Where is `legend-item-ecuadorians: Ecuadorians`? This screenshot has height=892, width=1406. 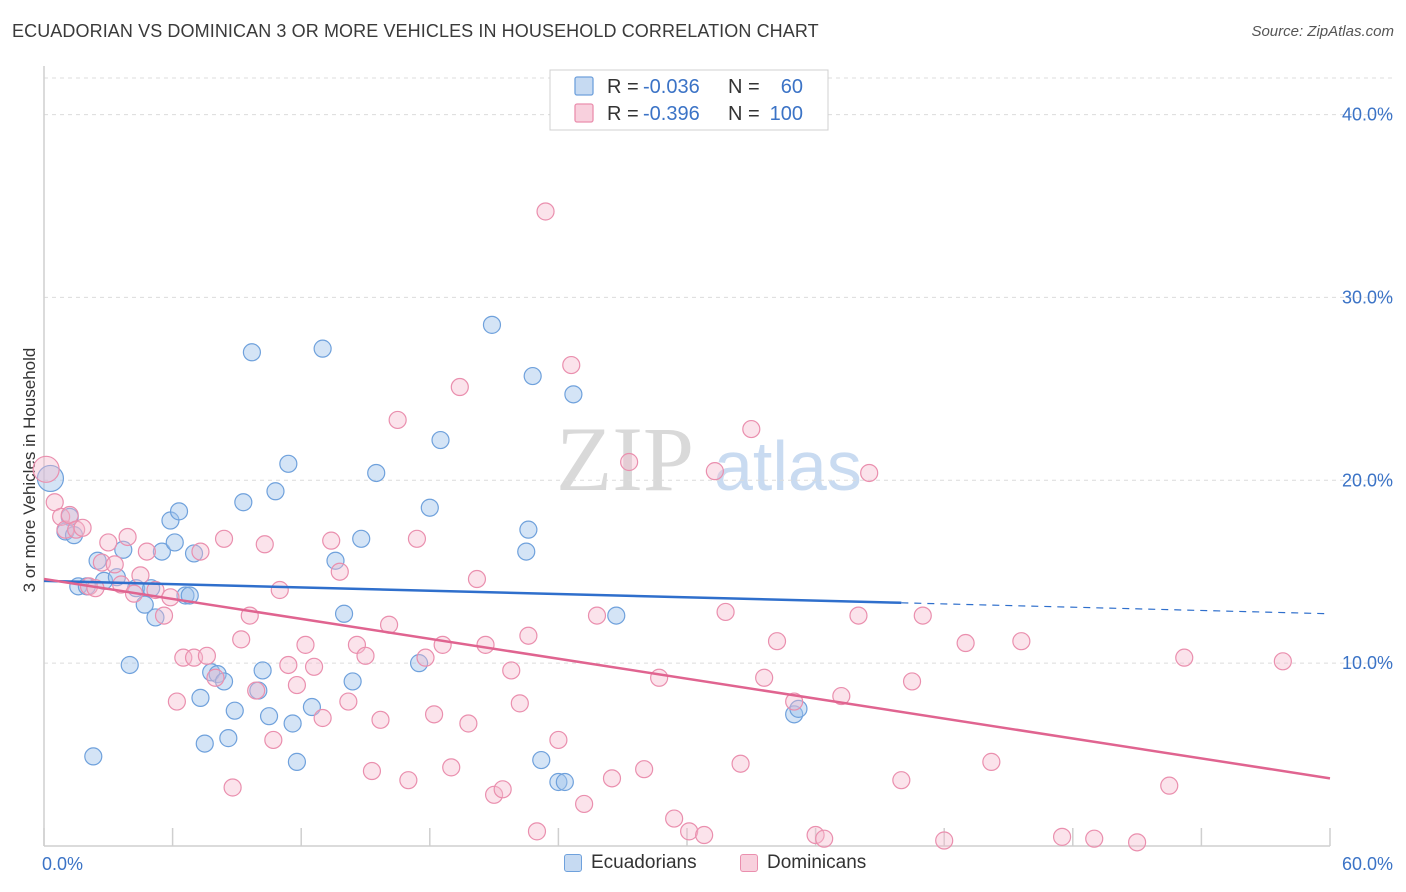
legend-item-ecuadorians: Ecuadorians is located at coordinates (630, 863).